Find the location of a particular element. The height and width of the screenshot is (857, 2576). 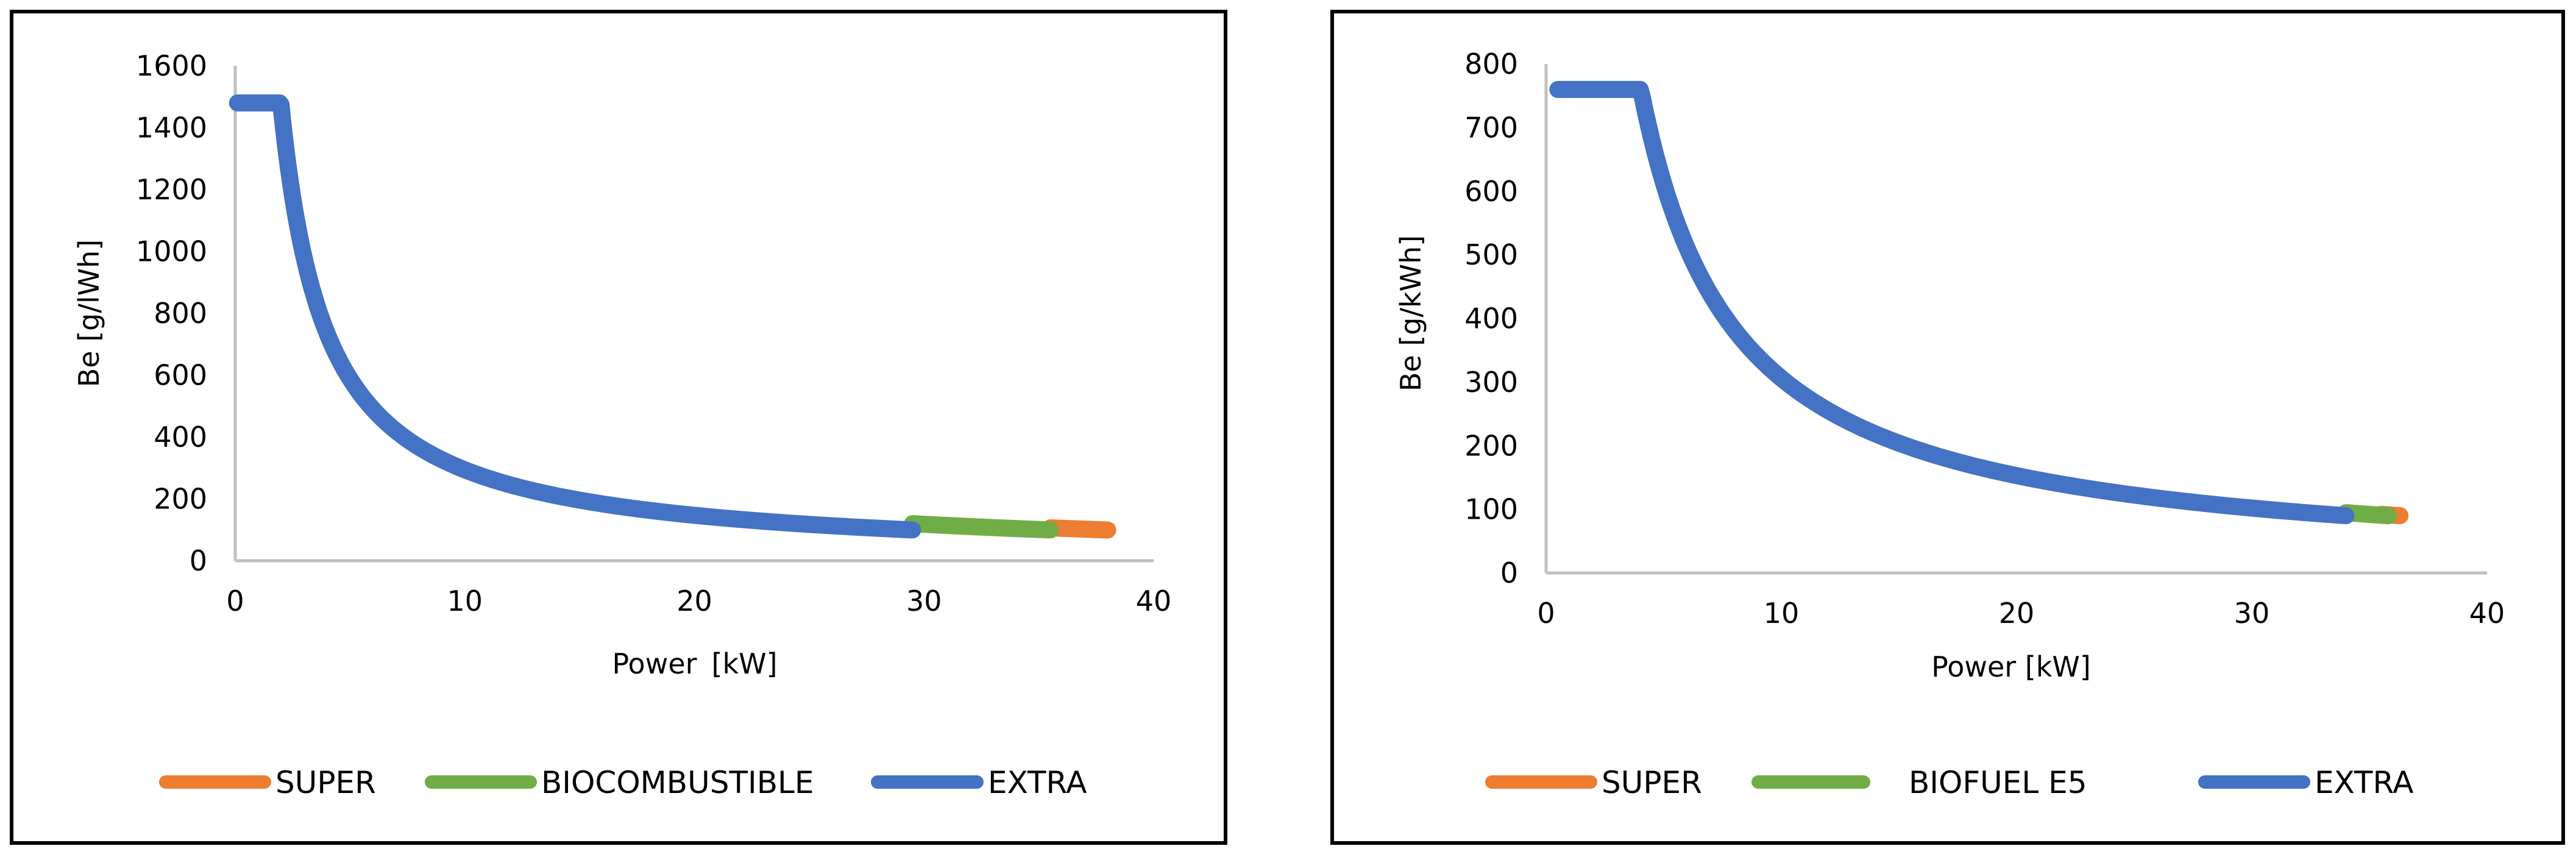

x-axis-title-unit: [kW] is located at coordinates (745, 663).